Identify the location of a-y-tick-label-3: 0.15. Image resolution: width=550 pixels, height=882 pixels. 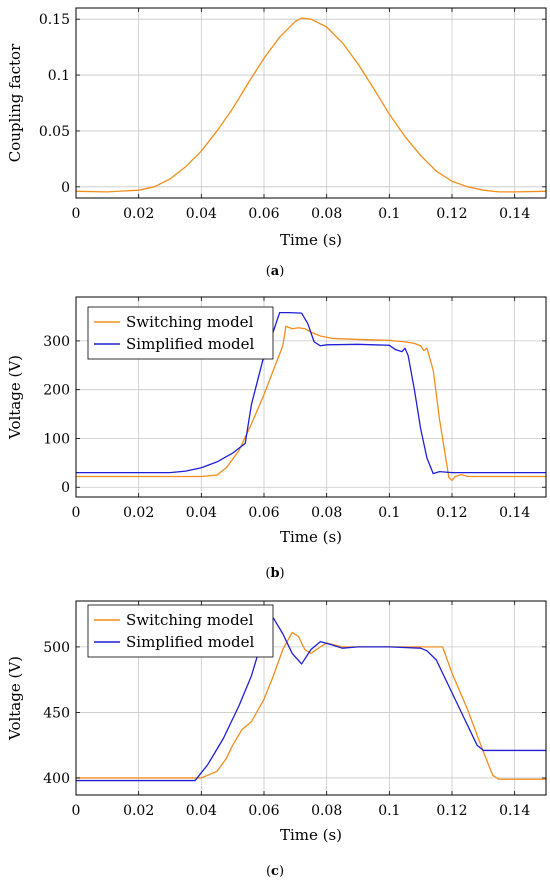
(54, 20).